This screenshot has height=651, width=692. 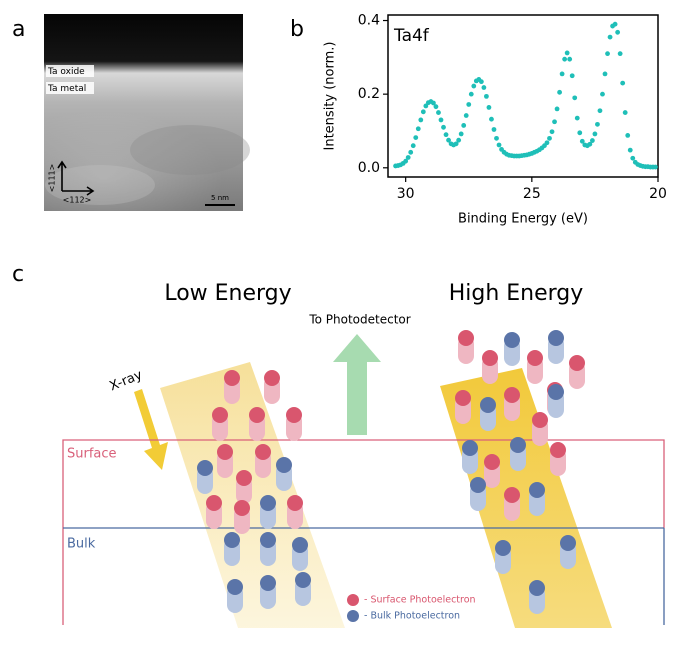 I want to click on scale-bar-label: 5 nm, so click(x=220, y=198).